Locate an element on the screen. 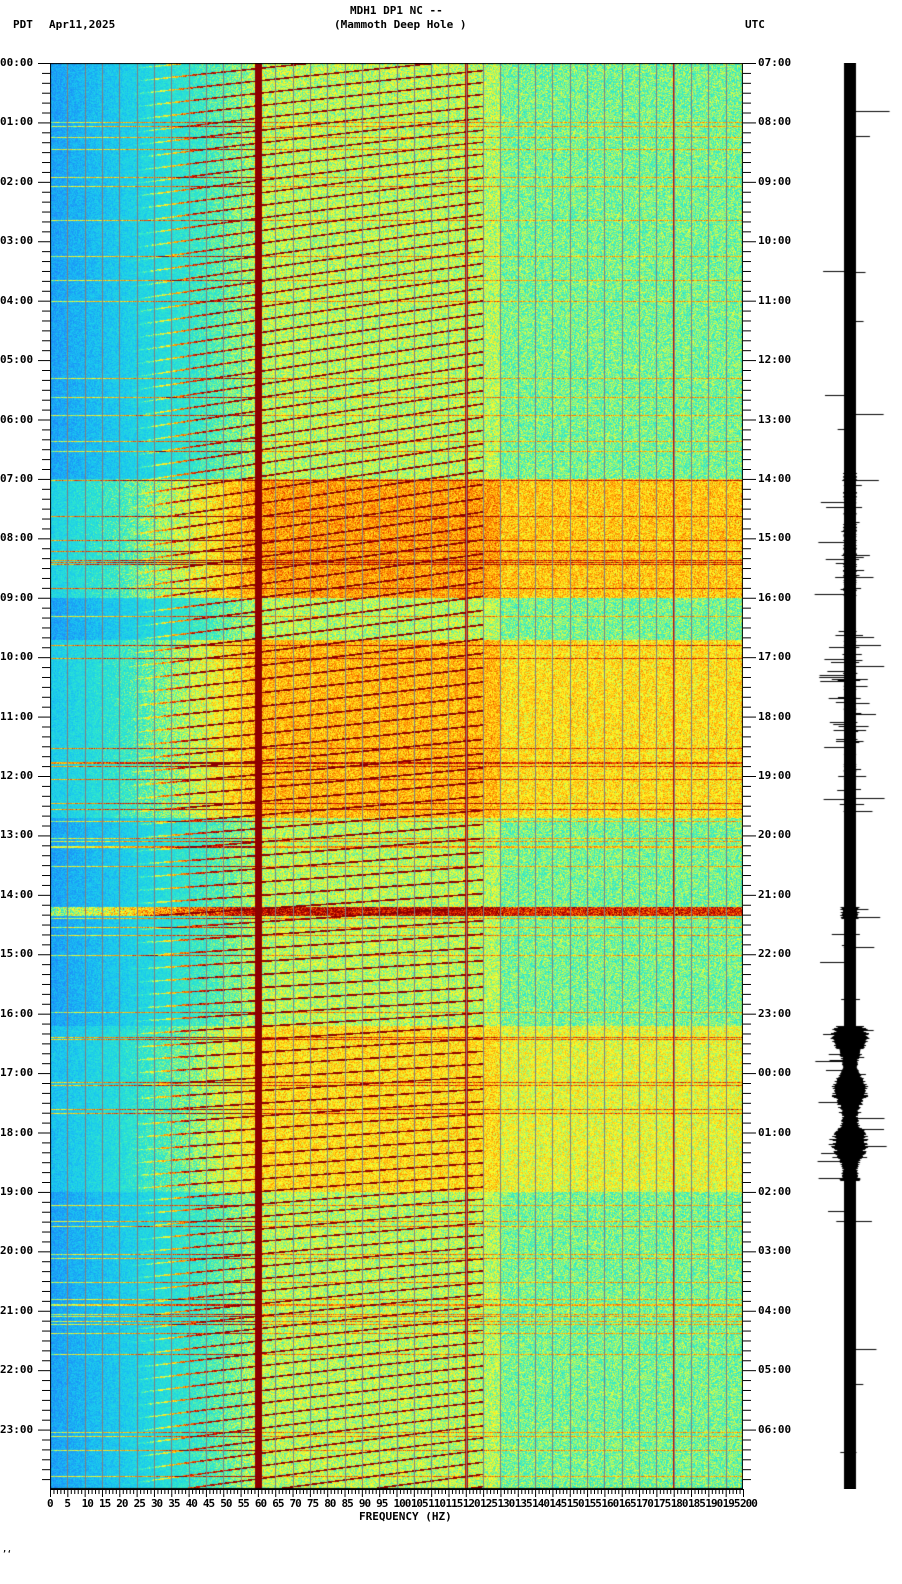 This screenshot has width=902, height=1584. x-tick-label: 70 is located at coordinates (295, 1503).